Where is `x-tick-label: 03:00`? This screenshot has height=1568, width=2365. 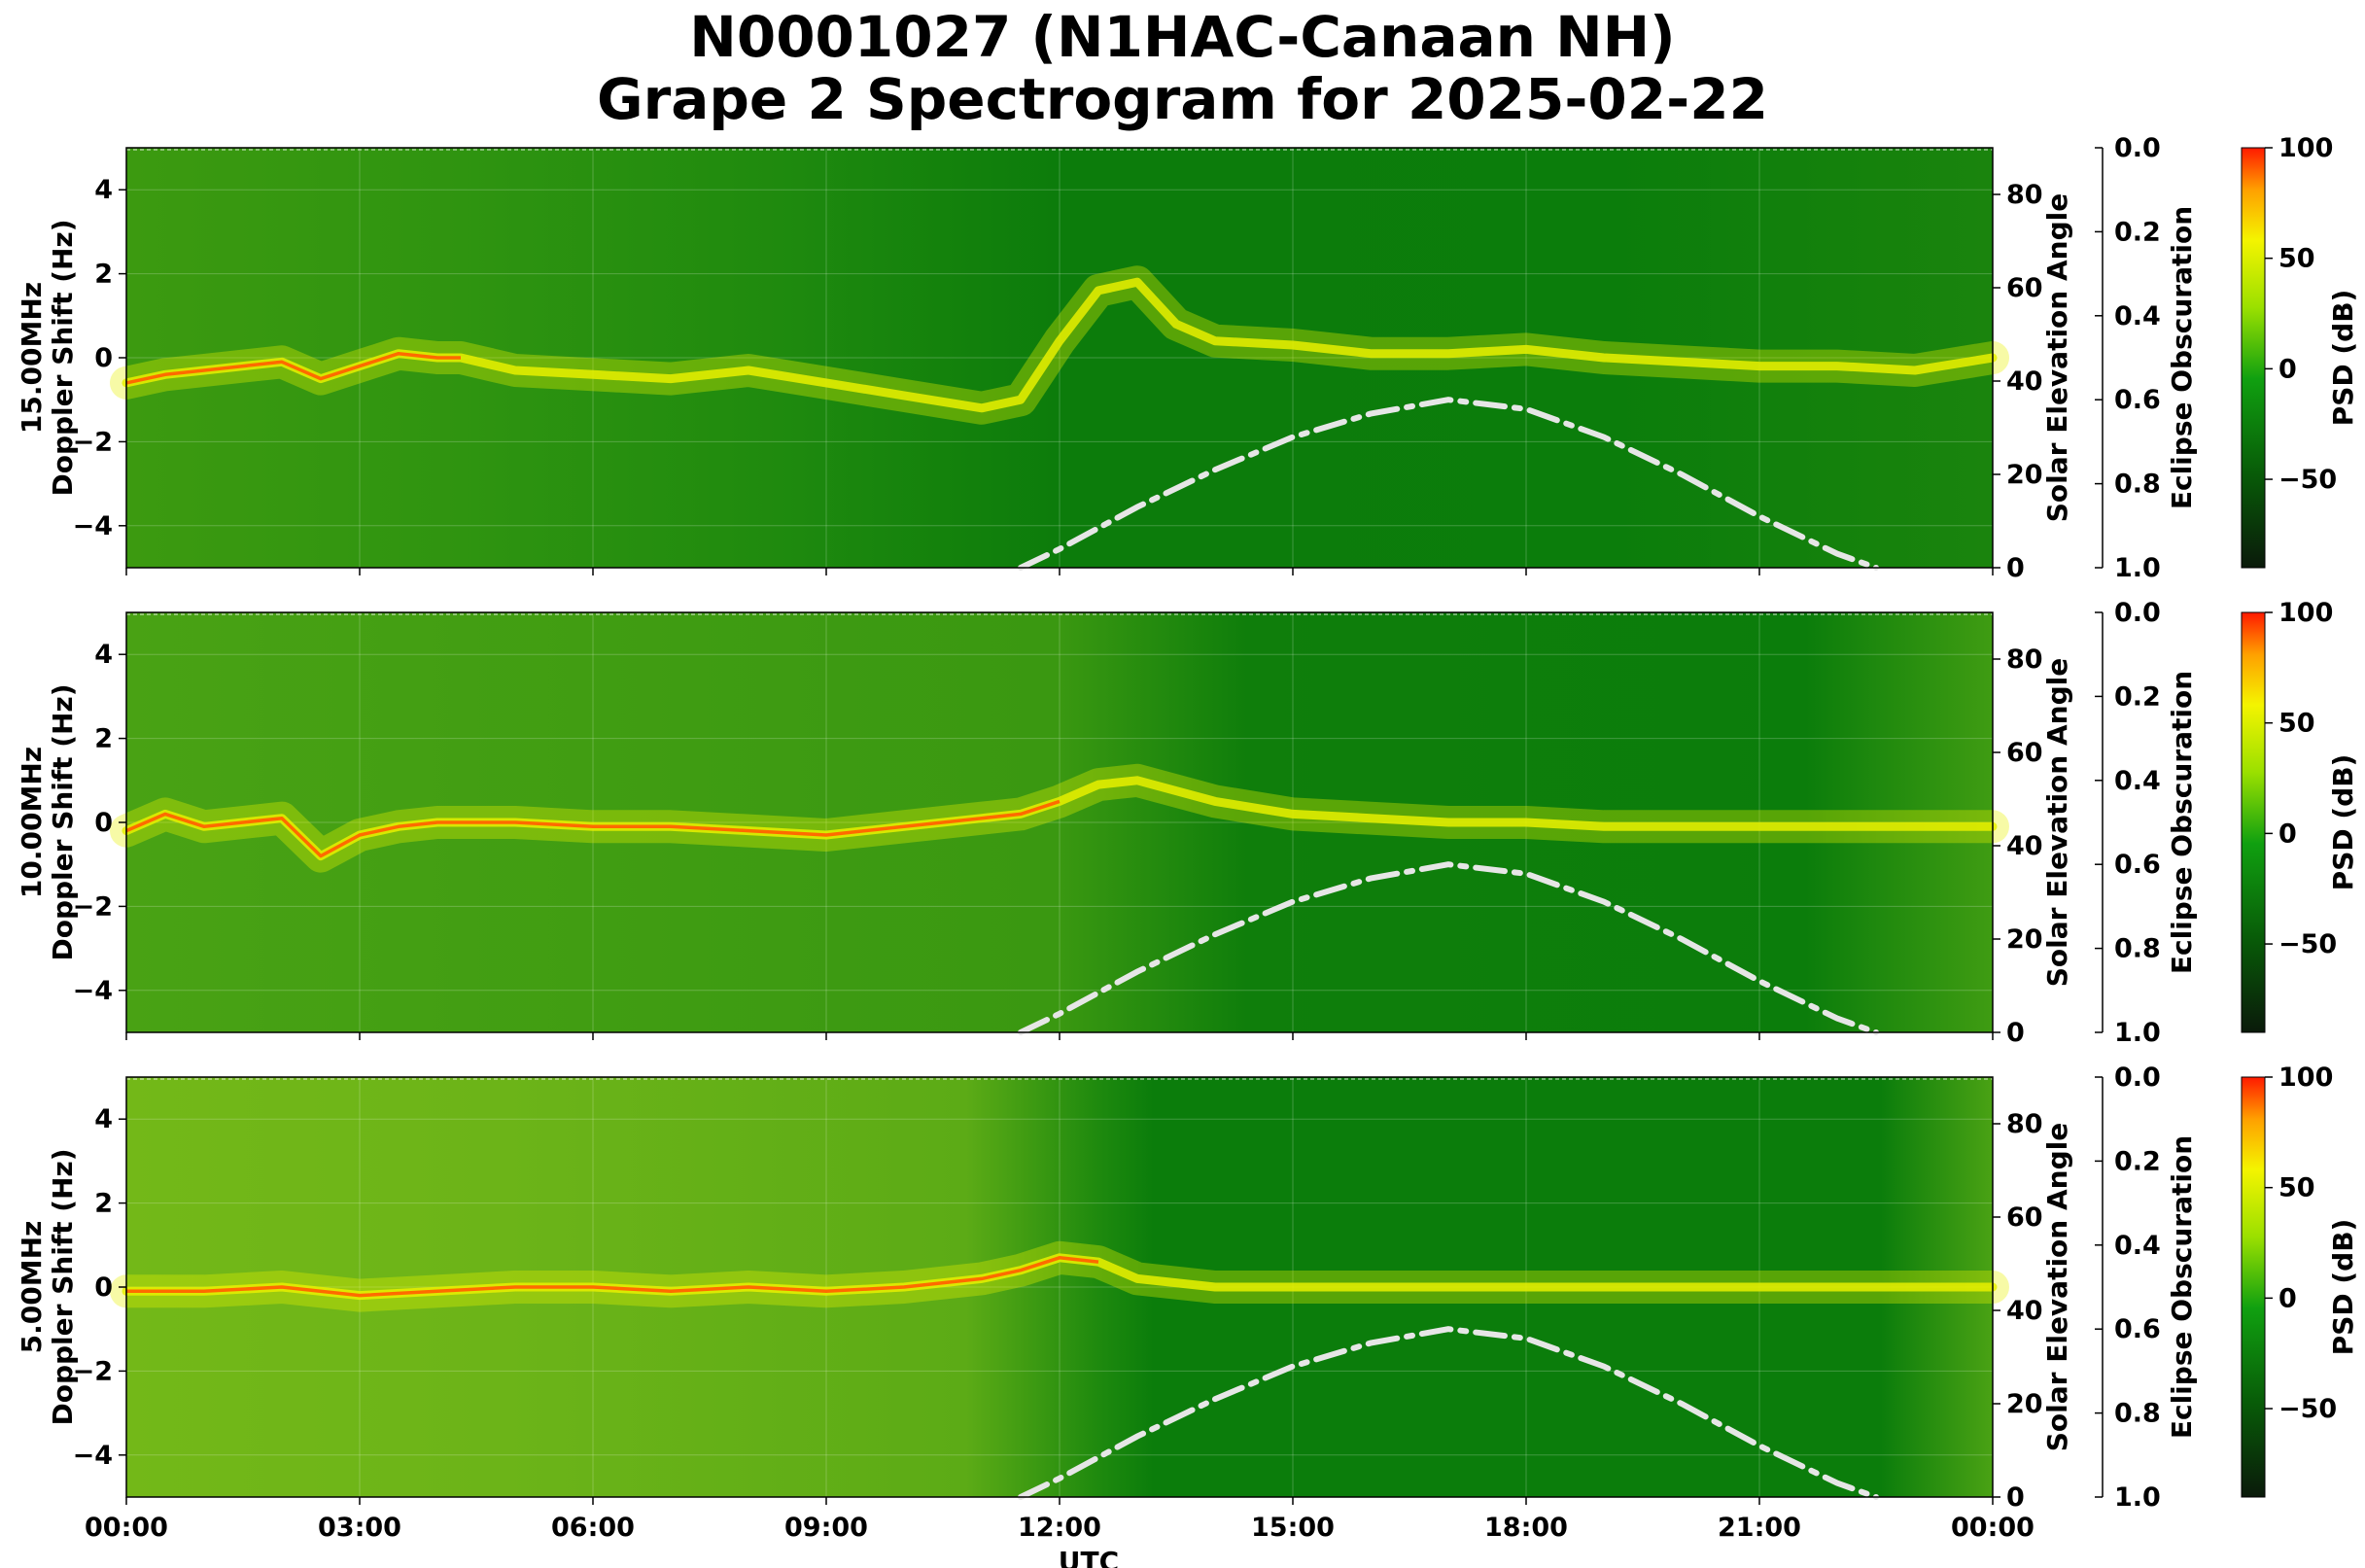
x-tick-label: 03:00 is located at coordinates (359, 1528).